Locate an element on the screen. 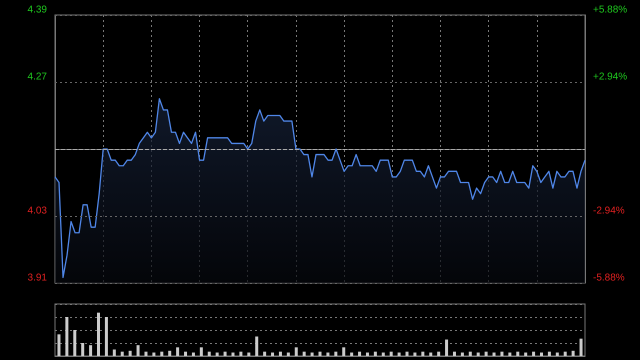  y2-tick-label: -2.94% is located at coordinates (609, 211).